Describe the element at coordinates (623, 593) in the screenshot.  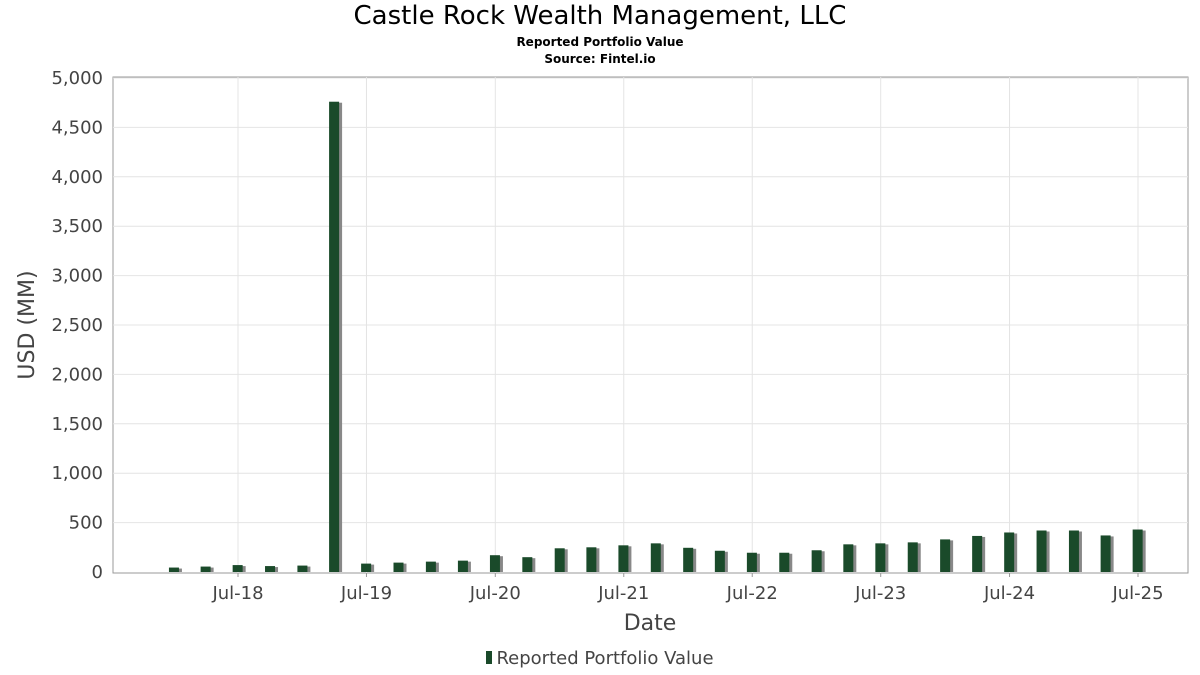
I see `x-tick-label: Jul-21` at that location.